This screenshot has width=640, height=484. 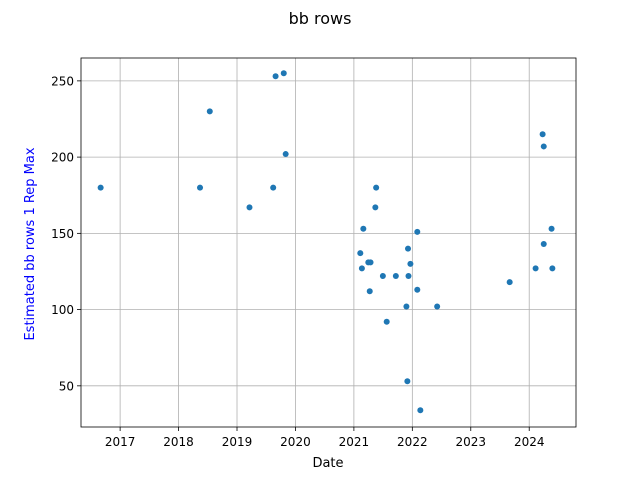 What do you see at coordinates (62, 234) in the screenshot?
I see `y-tick-label: 150` at bounding box center [62, 234].